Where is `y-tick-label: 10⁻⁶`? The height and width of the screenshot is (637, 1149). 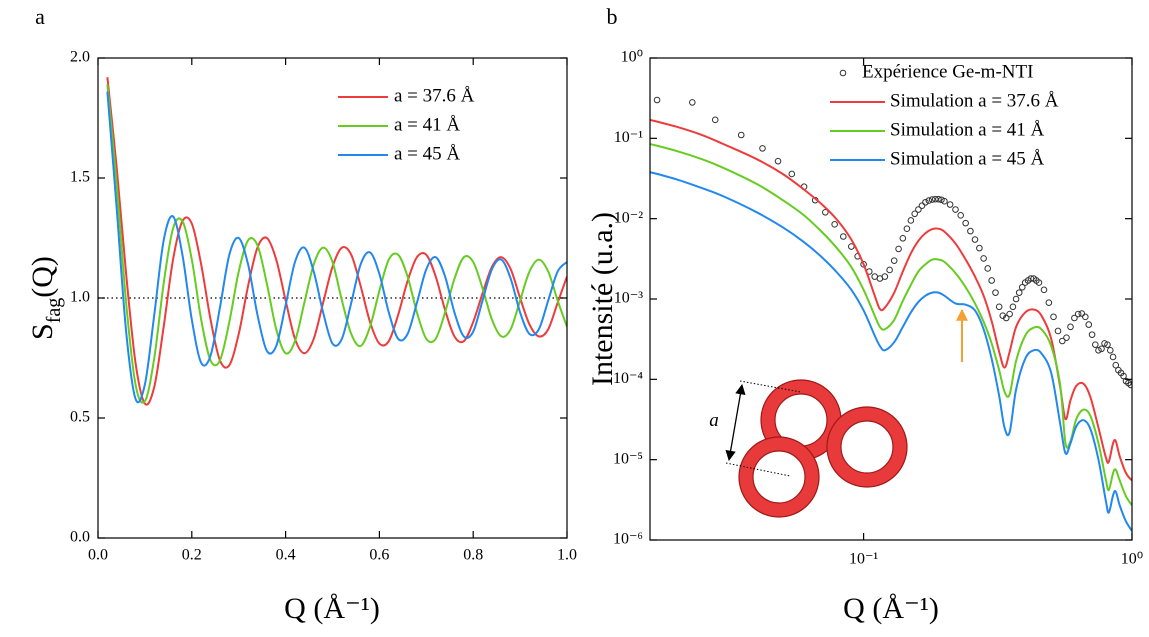
y-tick-label: 10⁻⁶ is located at coordinates (628, 539).